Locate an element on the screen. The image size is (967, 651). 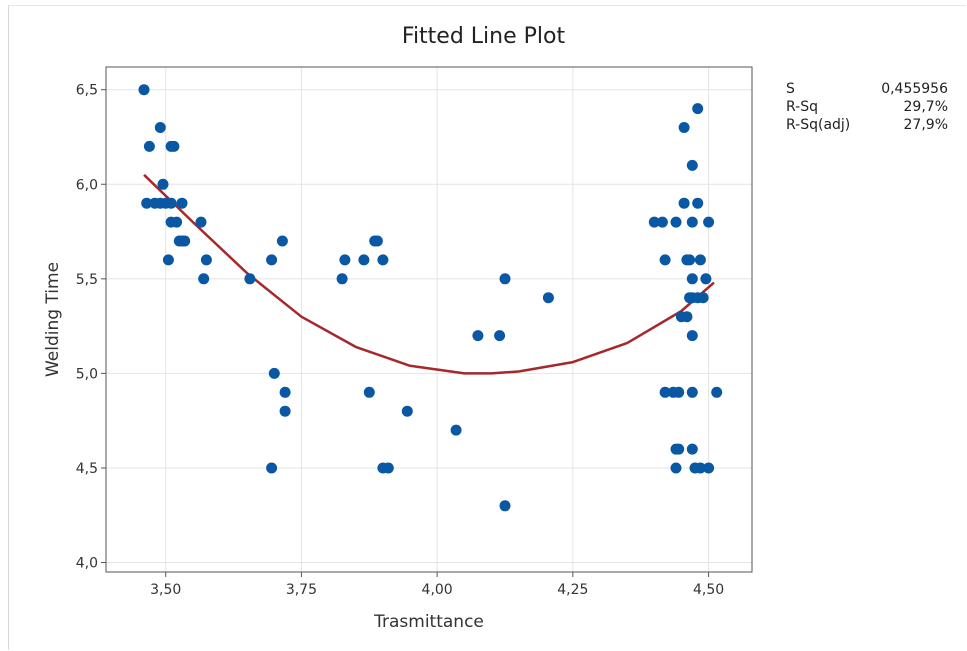
stat-row-s: S 0,455956 is located at coordinates (867, 89).